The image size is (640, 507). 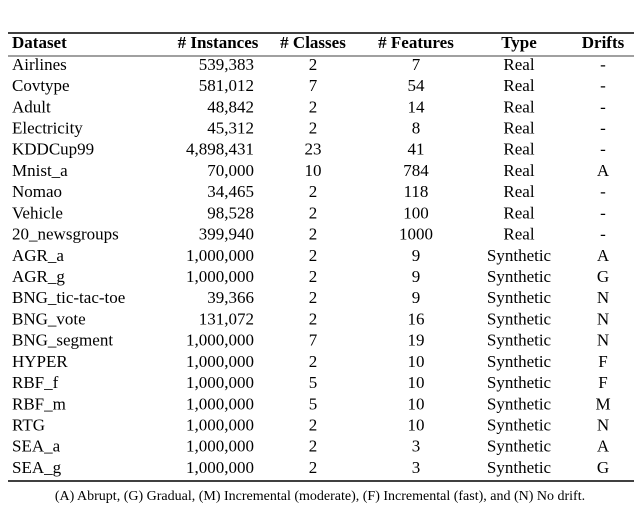 What do you see at coordinates (39, 42) in the screenshot?
I see `header-cell: Dataset` at bounding box center [39, 42].